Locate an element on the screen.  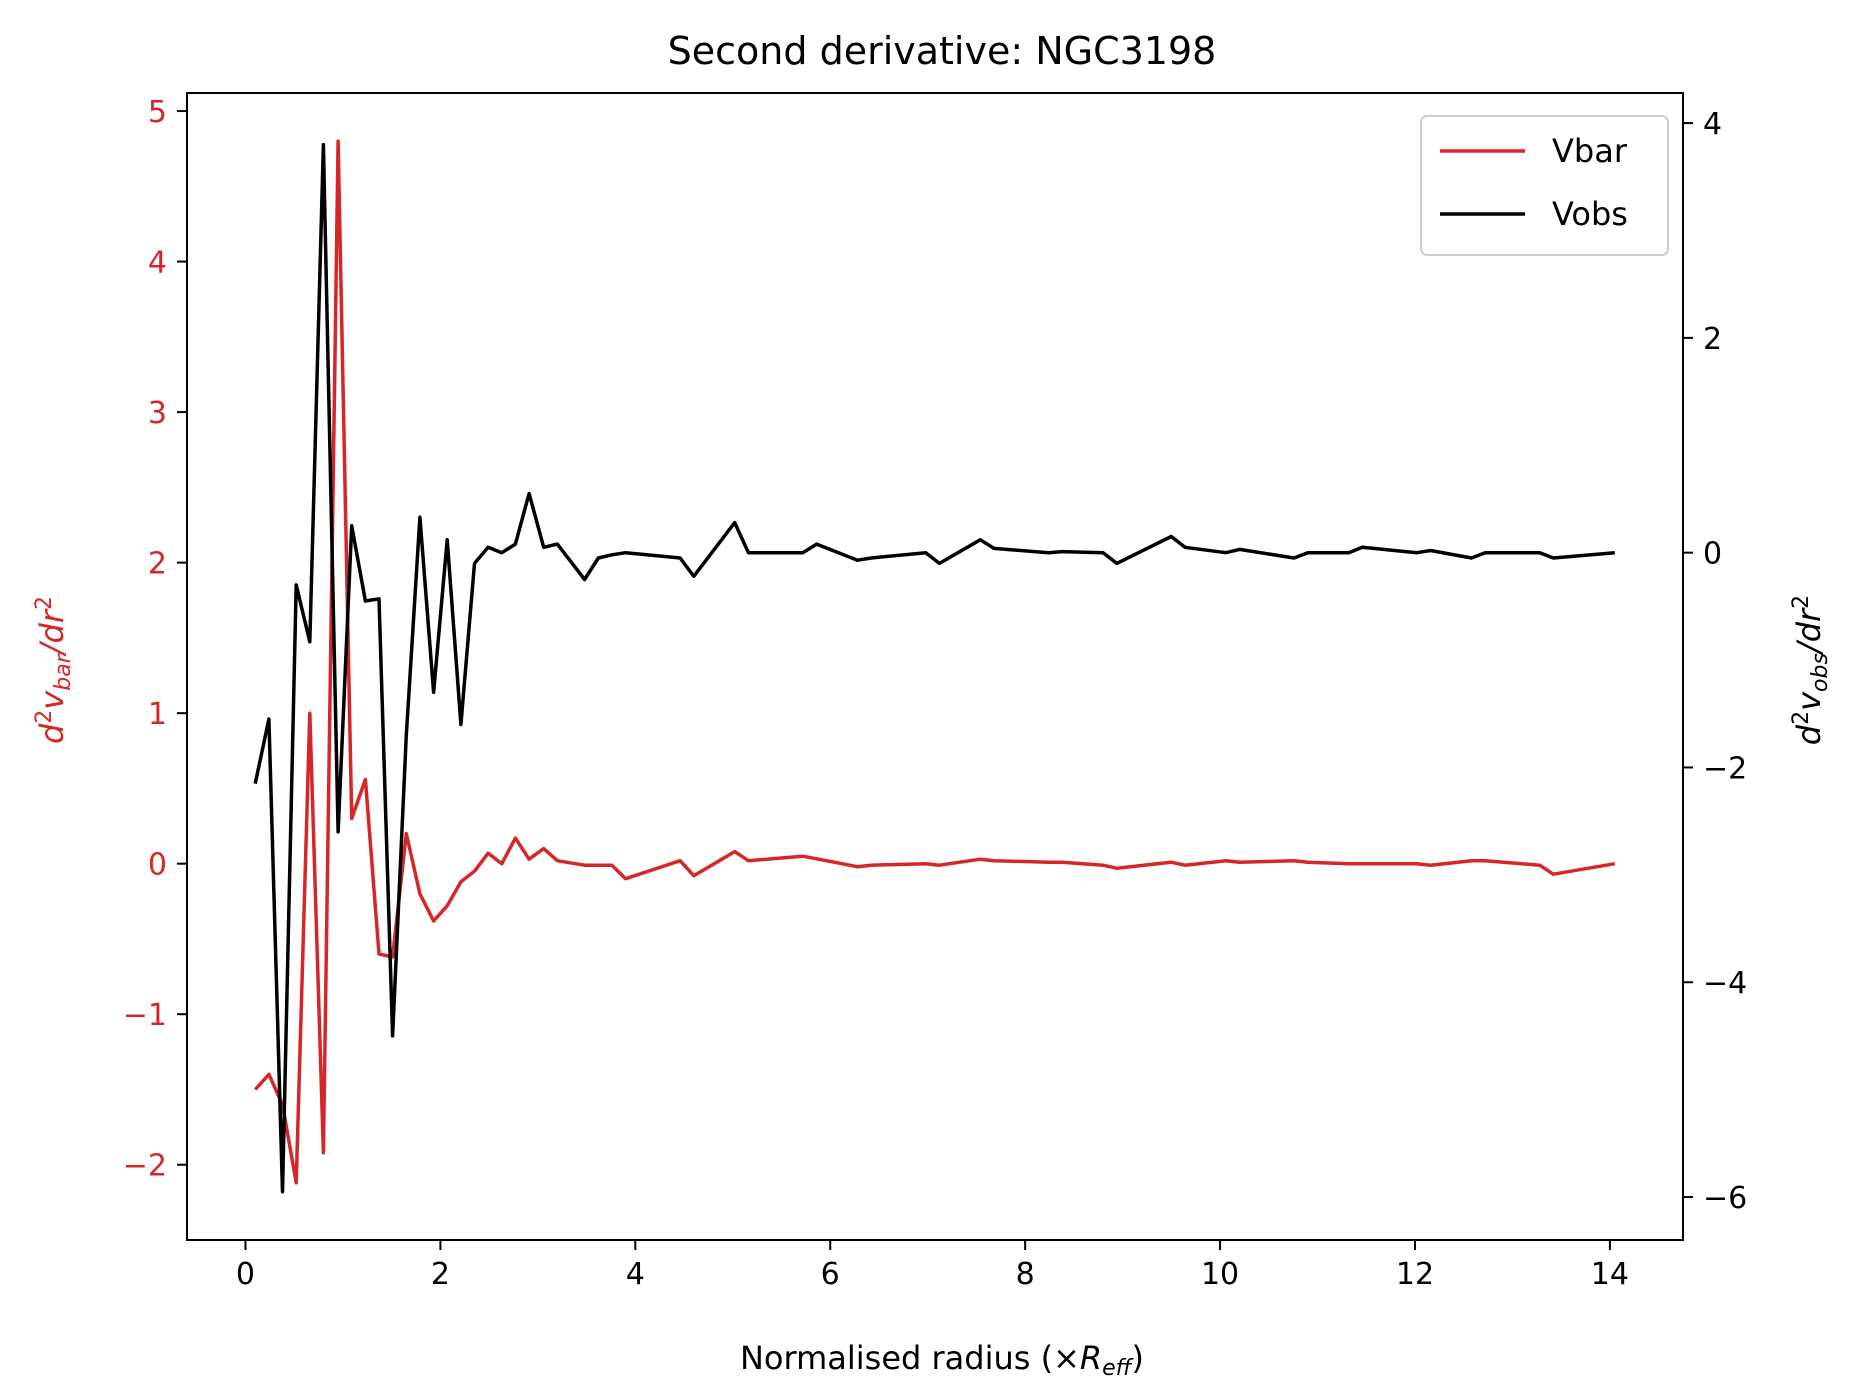
y-left-tick-label: 5 is located at coordinates (157, 112).